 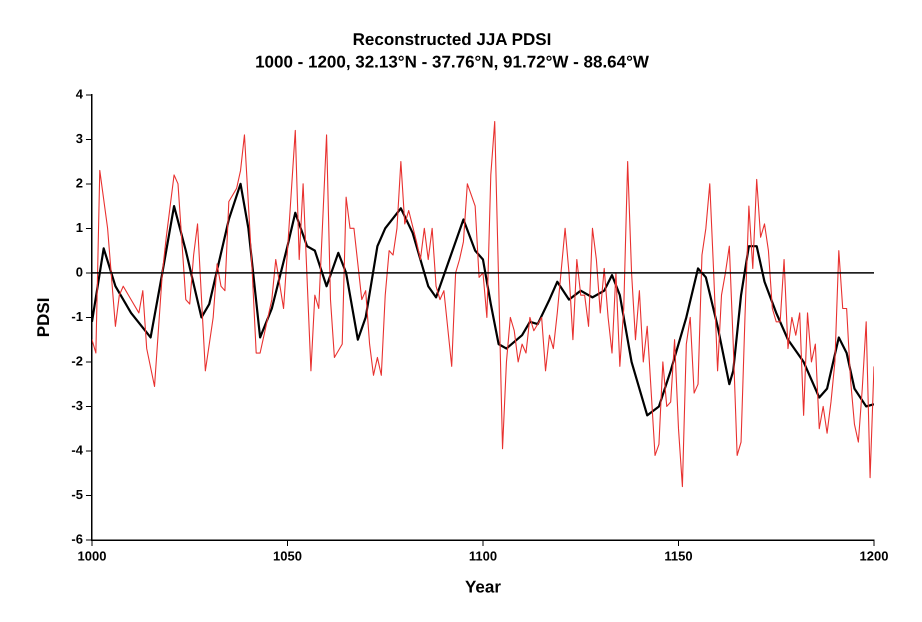 What do you see at coordinates (452, 62) in the screenshot?
I see `chart-subtitle: 1000 - 1200, 32.13°N - 37.76°N, 91.72°W - 88.64°W` at bounding box center [452, 62].